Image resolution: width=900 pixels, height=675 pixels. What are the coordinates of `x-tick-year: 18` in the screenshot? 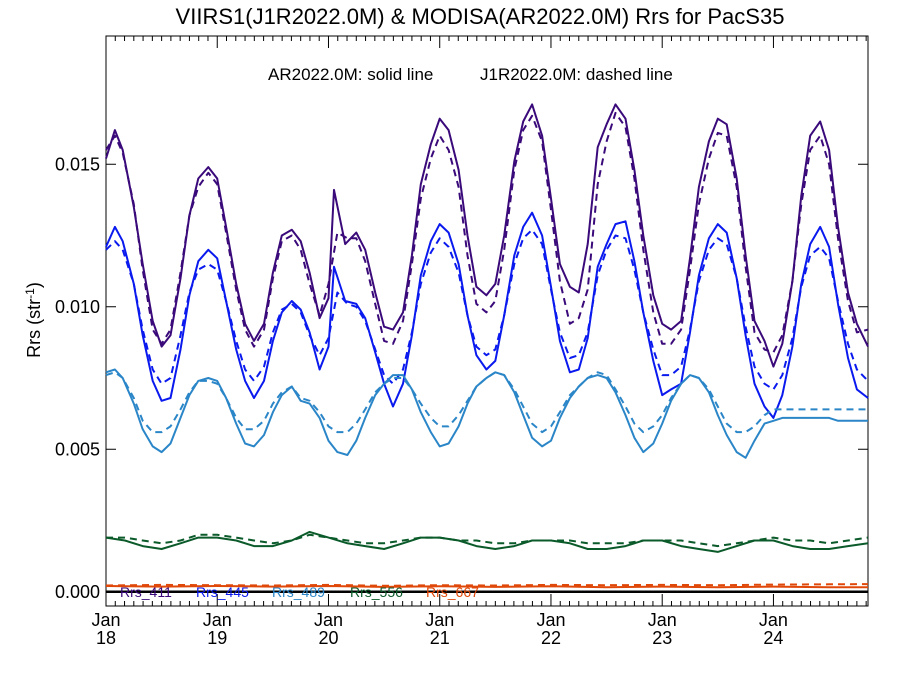 It's located at (106, 638).